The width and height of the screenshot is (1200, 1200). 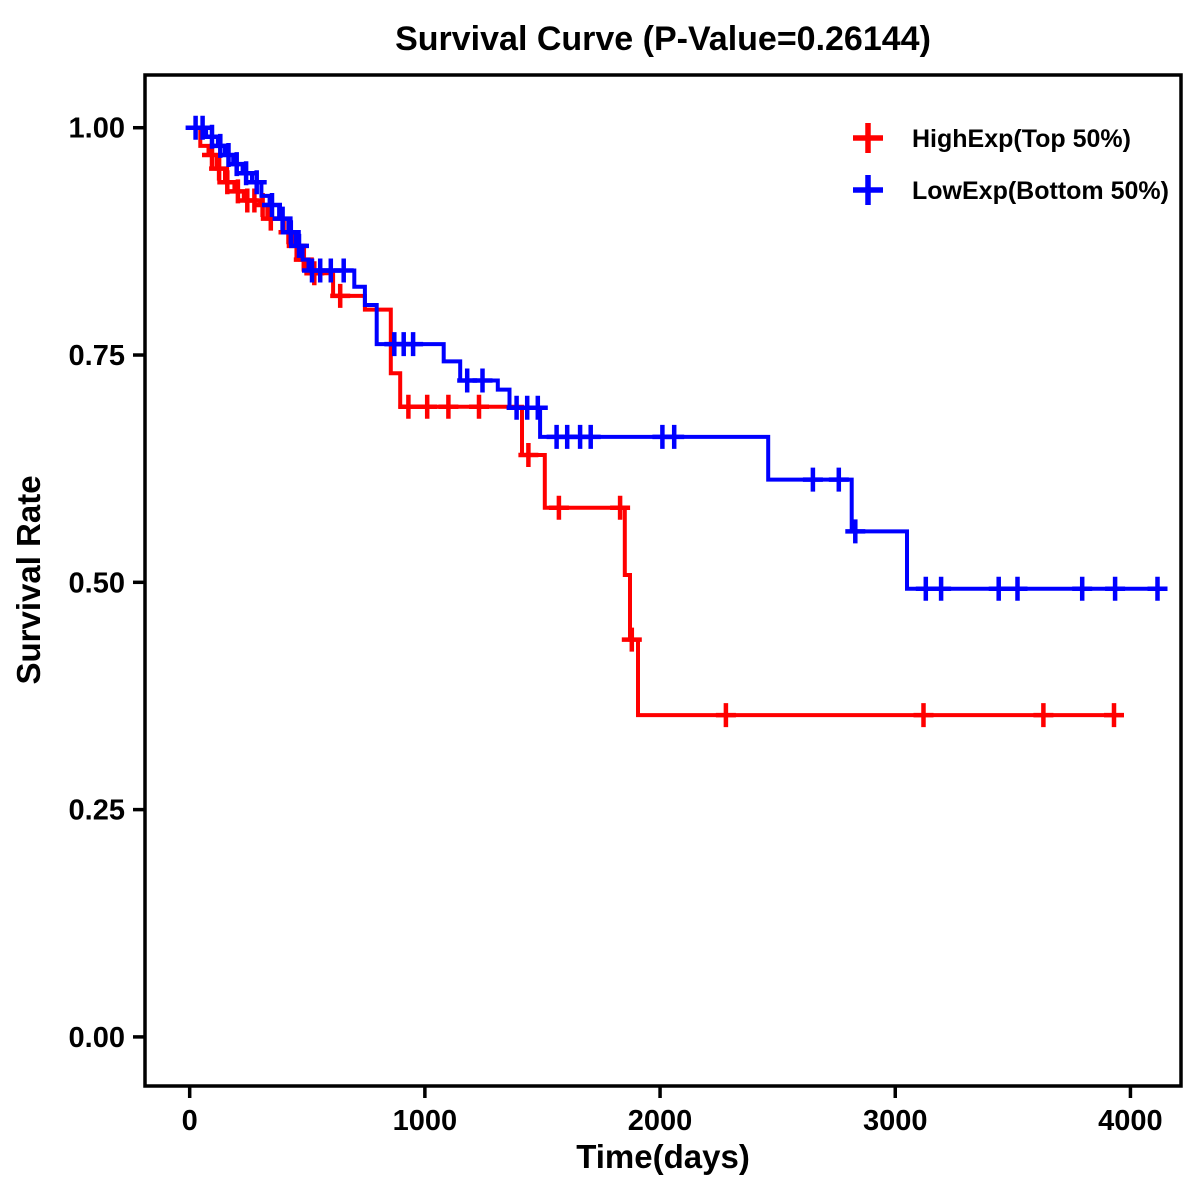 I want to click on legend-label-highexp: HighExp(Top 50%), so click(x=1021, y=139).